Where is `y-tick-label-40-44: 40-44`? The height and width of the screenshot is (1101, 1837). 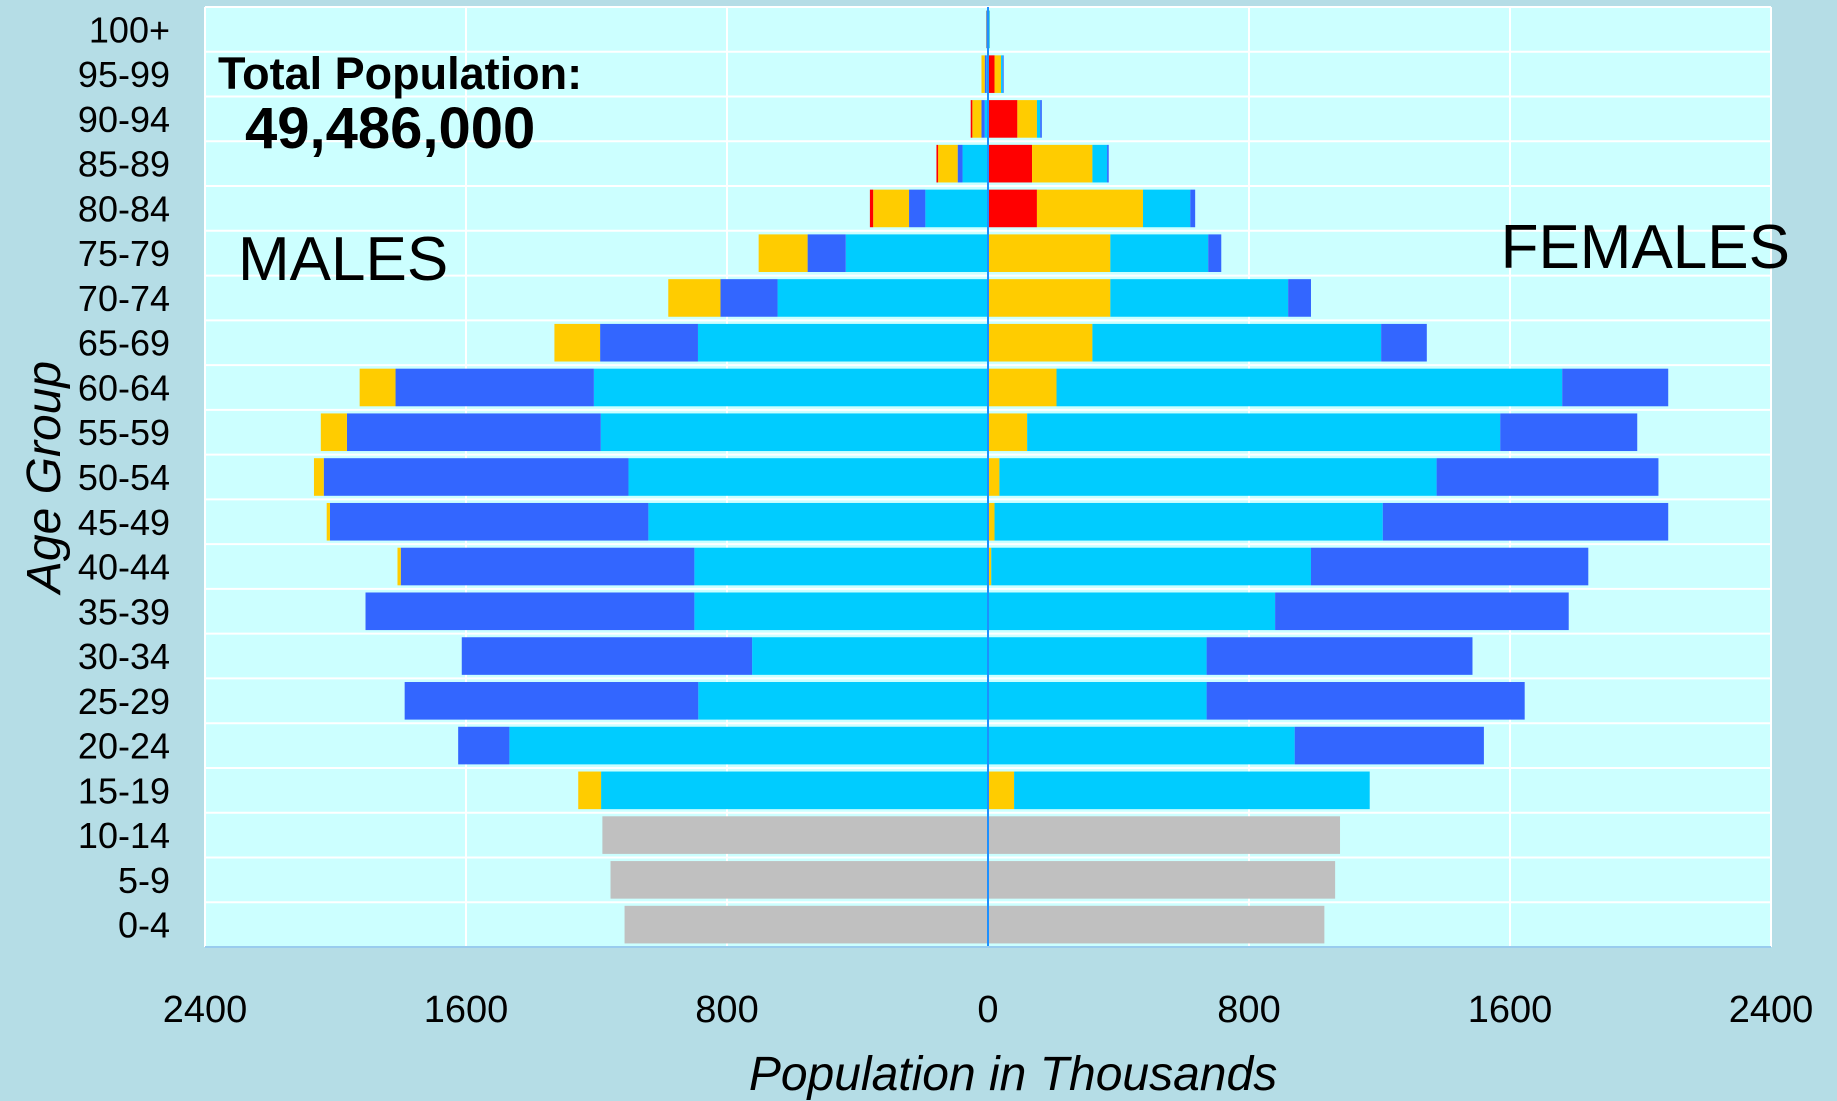
y-tick-label-40-44: 40-44 is located at coordinates (124, 567).